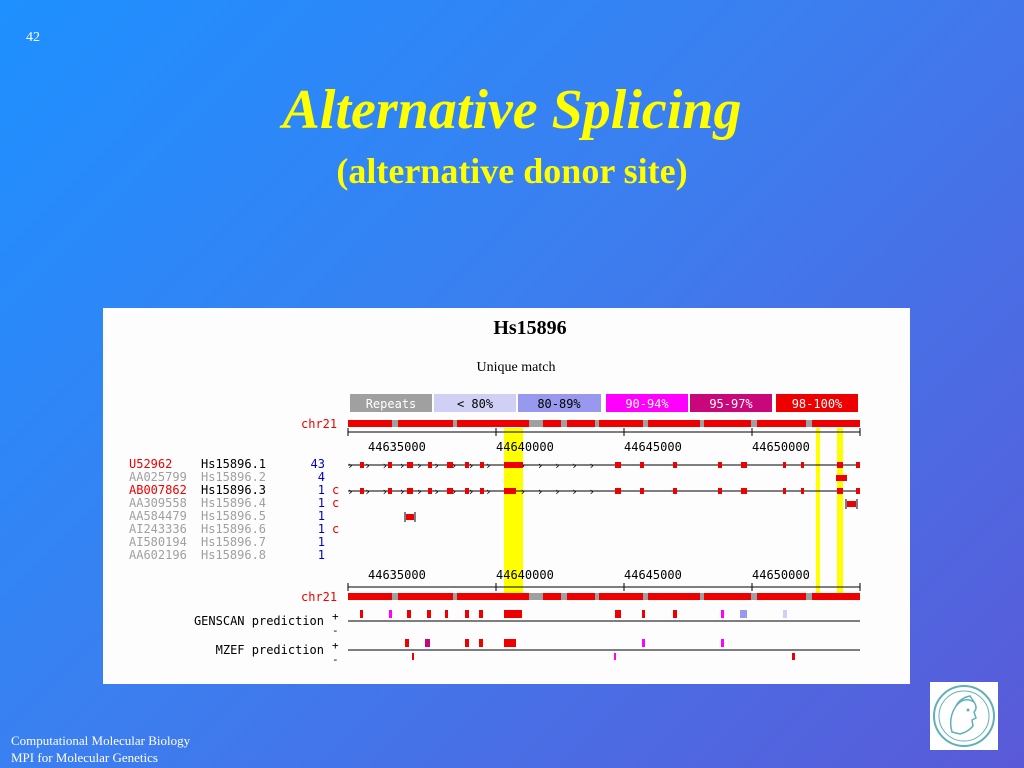 Image resolution: width=1024 pixels, height=768 pixels. Describe the element at coordinates (817, 403) in the screenshot. I see `legend-98-100-box` at that location.